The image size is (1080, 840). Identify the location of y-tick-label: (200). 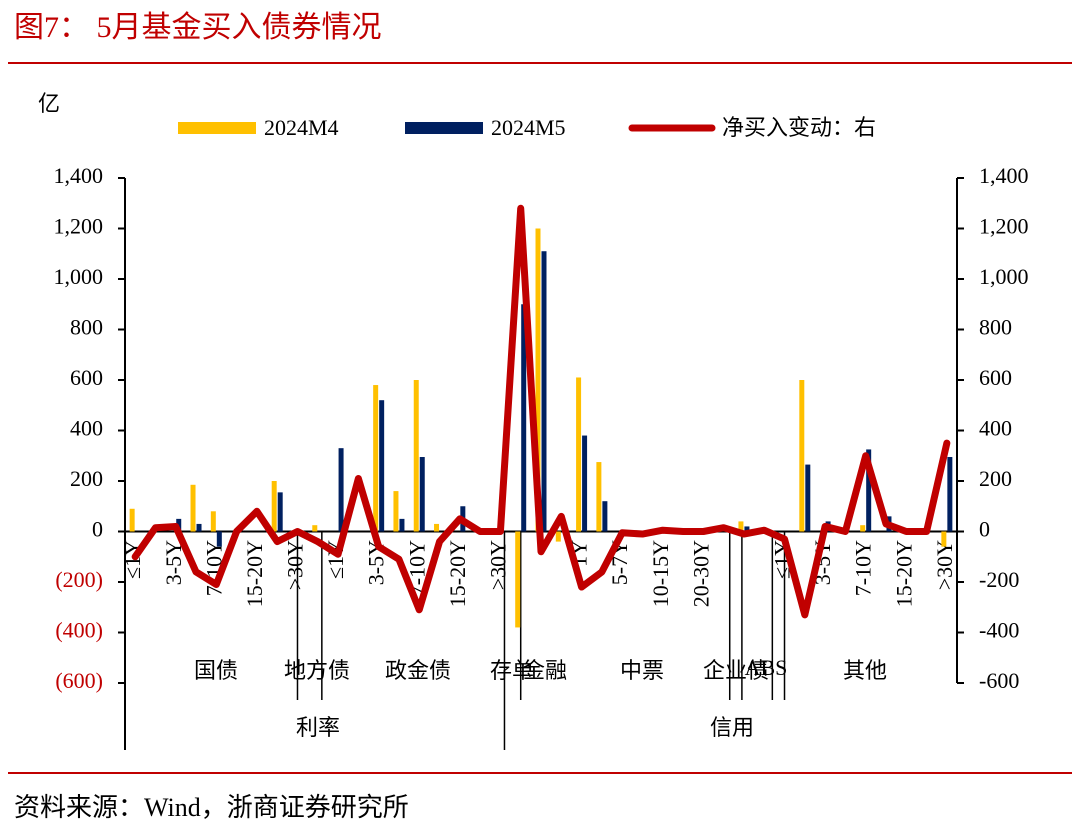
(79, 579).